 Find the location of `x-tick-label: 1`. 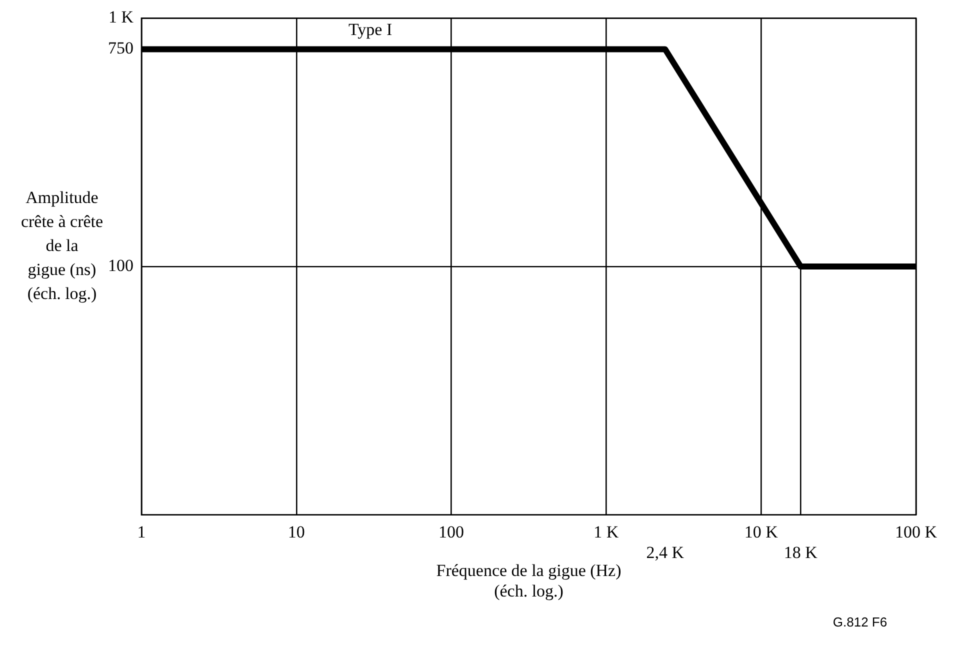

x-tick-label: 1 is located at coordinates (141, 532).